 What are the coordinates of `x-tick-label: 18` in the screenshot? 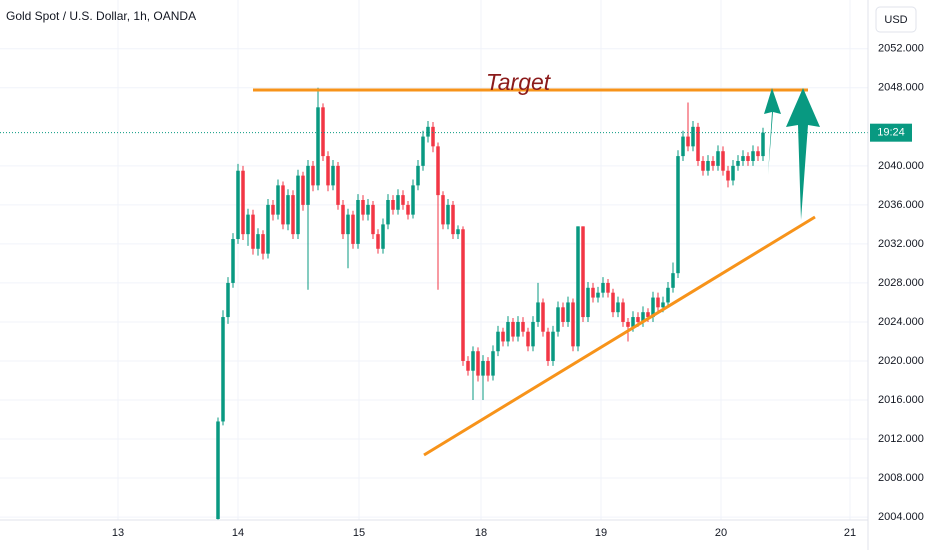 It's located at (481, 533).